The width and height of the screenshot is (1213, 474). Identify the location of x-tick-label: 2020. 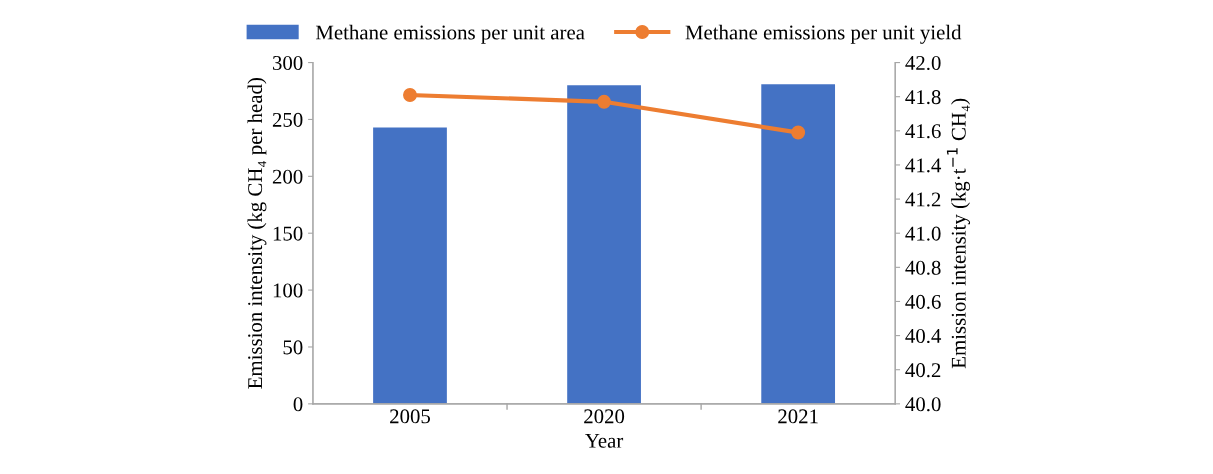
(604, 416).